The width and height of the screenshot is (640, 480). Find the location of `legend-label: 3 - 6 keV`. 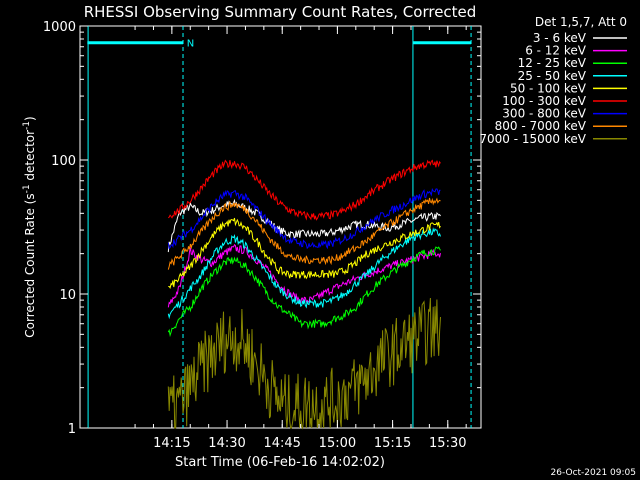

legend-label: 3 - 6 keV is located at coordinates (560, 38).